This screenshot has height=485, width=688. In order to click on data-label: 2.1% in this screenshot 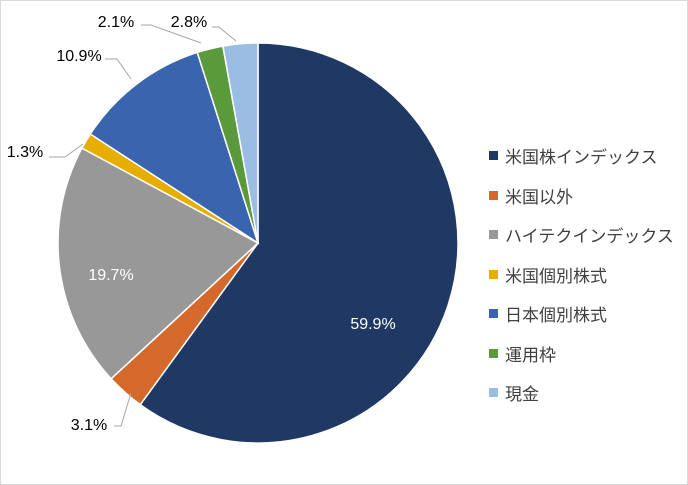, I will do `click(116, 22)`.